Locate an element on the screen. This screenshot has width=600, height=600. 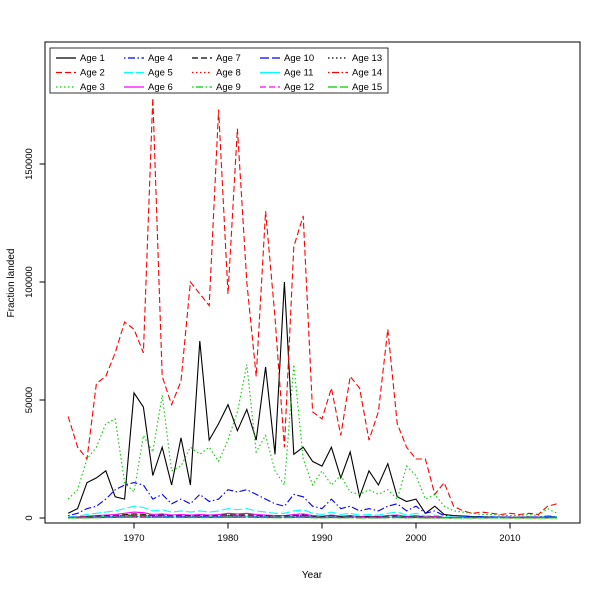
series-age-9-line is located at coordinates (312, 516).